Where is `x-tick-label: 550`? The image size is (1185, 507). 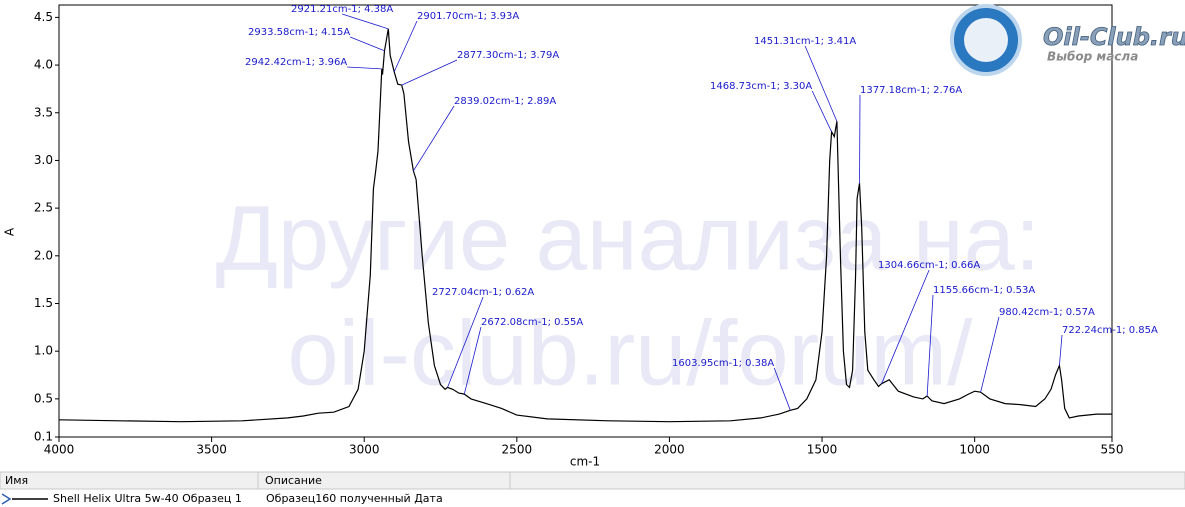
x-tick-label: 550 is located at coordinates (1112, 450).